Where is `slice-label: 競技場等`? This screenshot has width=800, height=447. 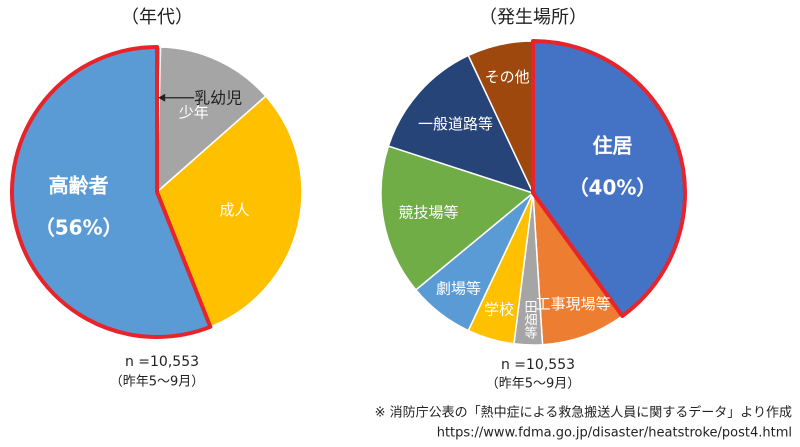 slice-label: 競技場等 is located at coordinates (428, 212).